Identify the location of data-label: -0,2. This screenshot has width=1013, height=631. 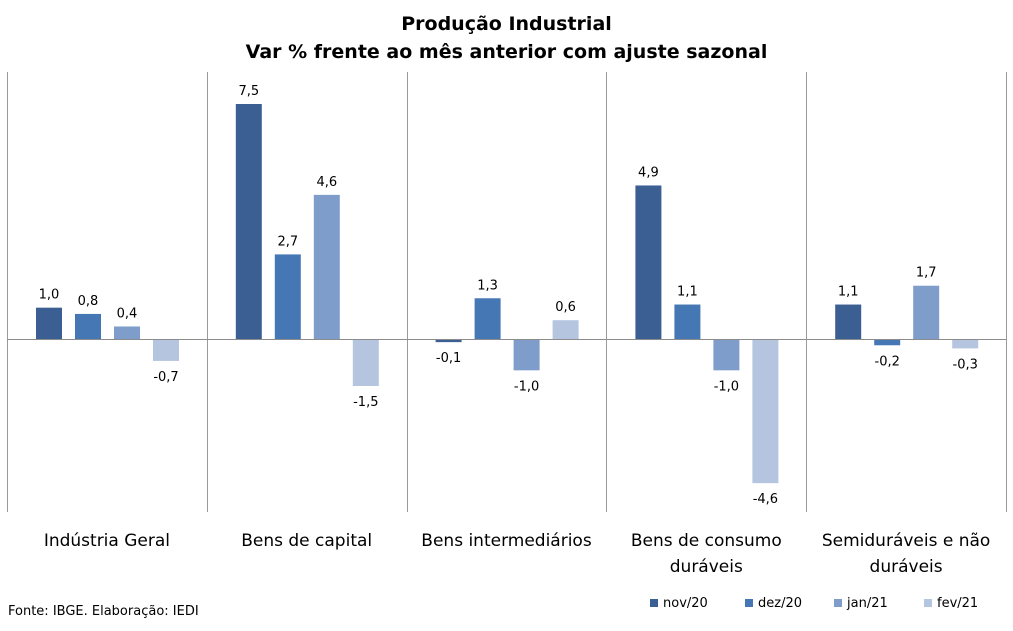
(887, 361).